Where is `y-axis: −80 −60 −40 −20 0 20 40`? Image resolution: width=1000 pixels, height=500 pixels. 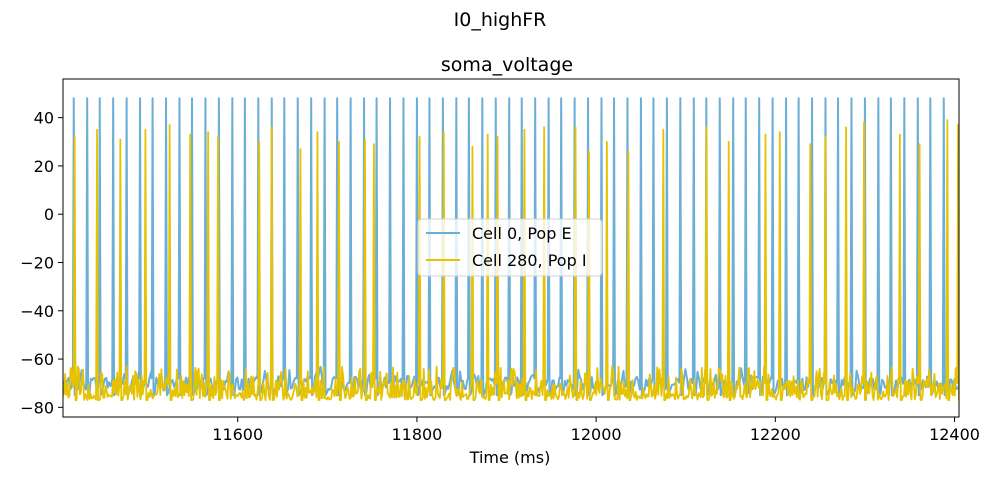 y-axis: −80 −60 −40 −20 0 20 40 is located at coordinates (41, 263).